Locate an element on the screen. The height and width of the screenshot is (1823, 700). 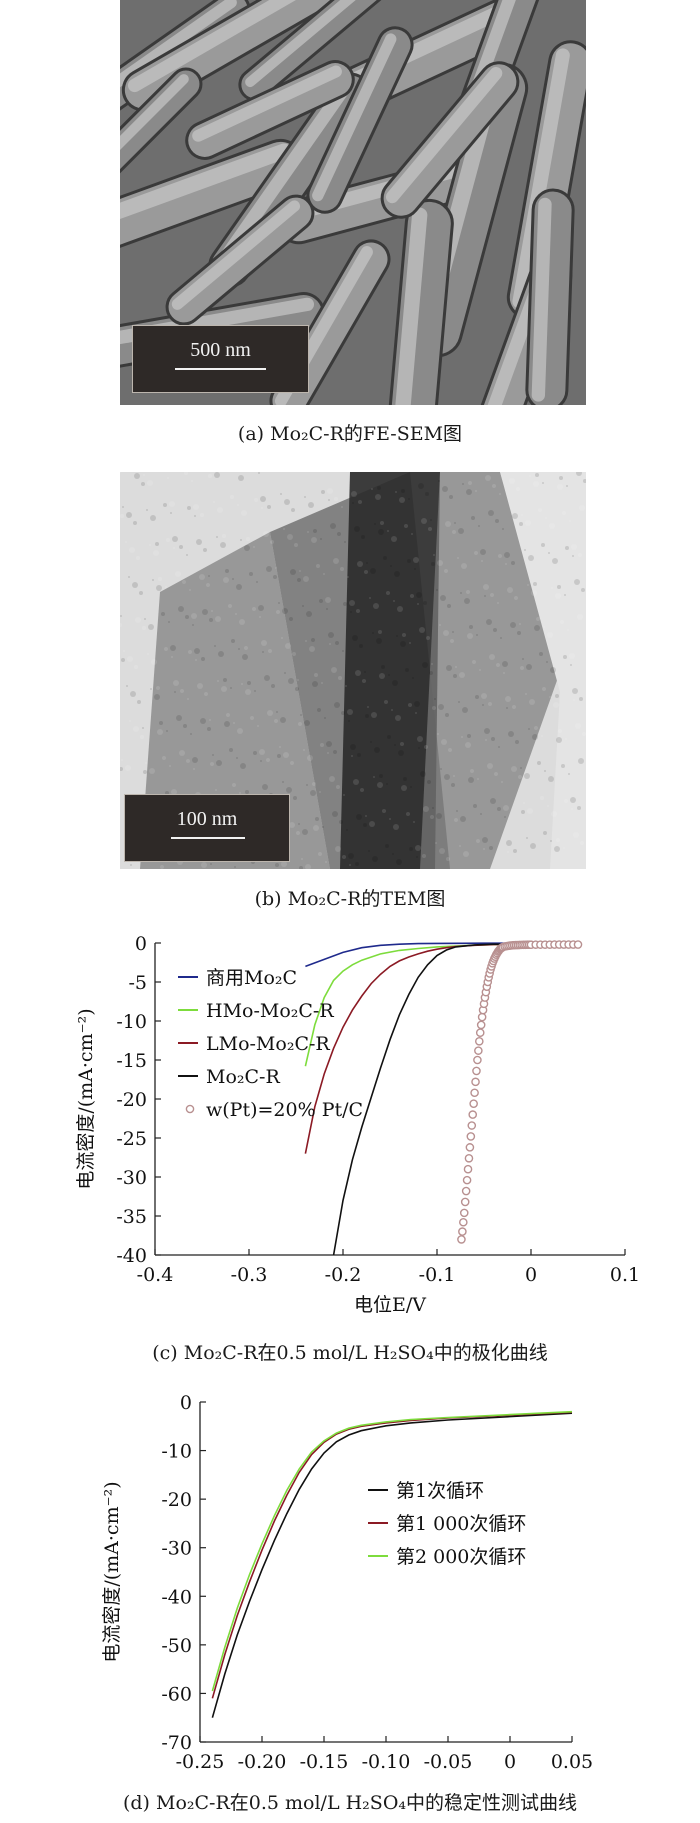
series-line is located at coordinates (441, 1005).